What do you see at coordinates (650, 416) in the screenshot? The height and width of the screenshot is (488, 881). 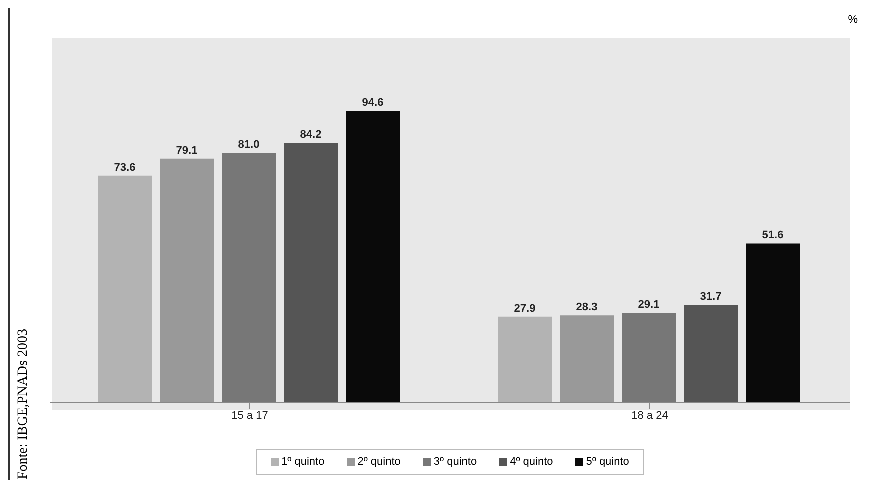 I see `x-tick-label: 18 a 24` at bounding box center [650, 416].